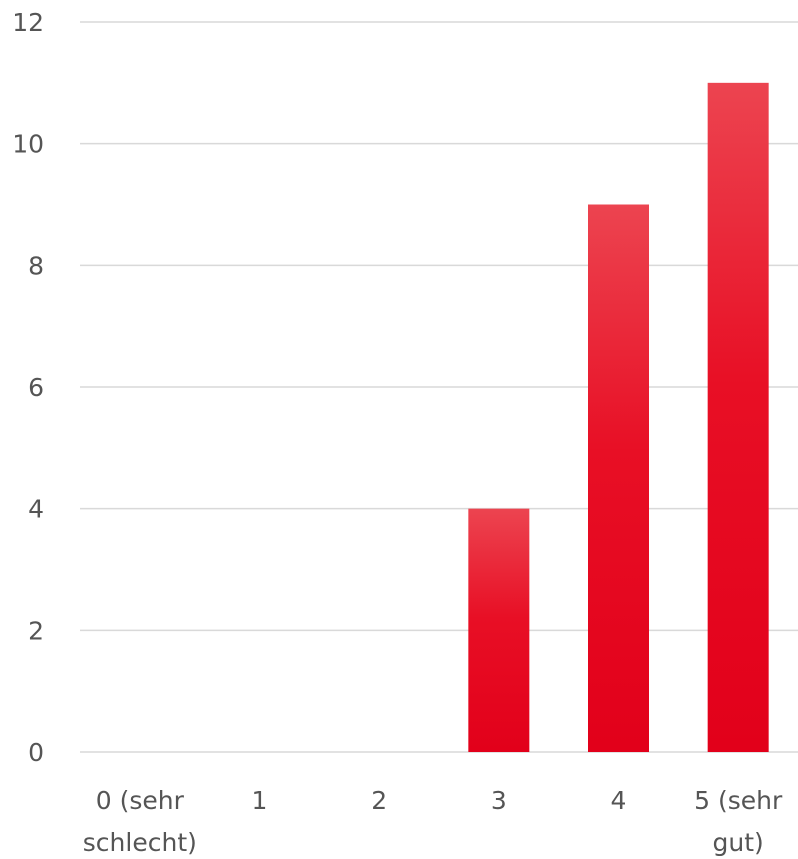 This screenshot has width=798, height=859. I want to click on y-tick-label-6: 6, so click(36, 387).